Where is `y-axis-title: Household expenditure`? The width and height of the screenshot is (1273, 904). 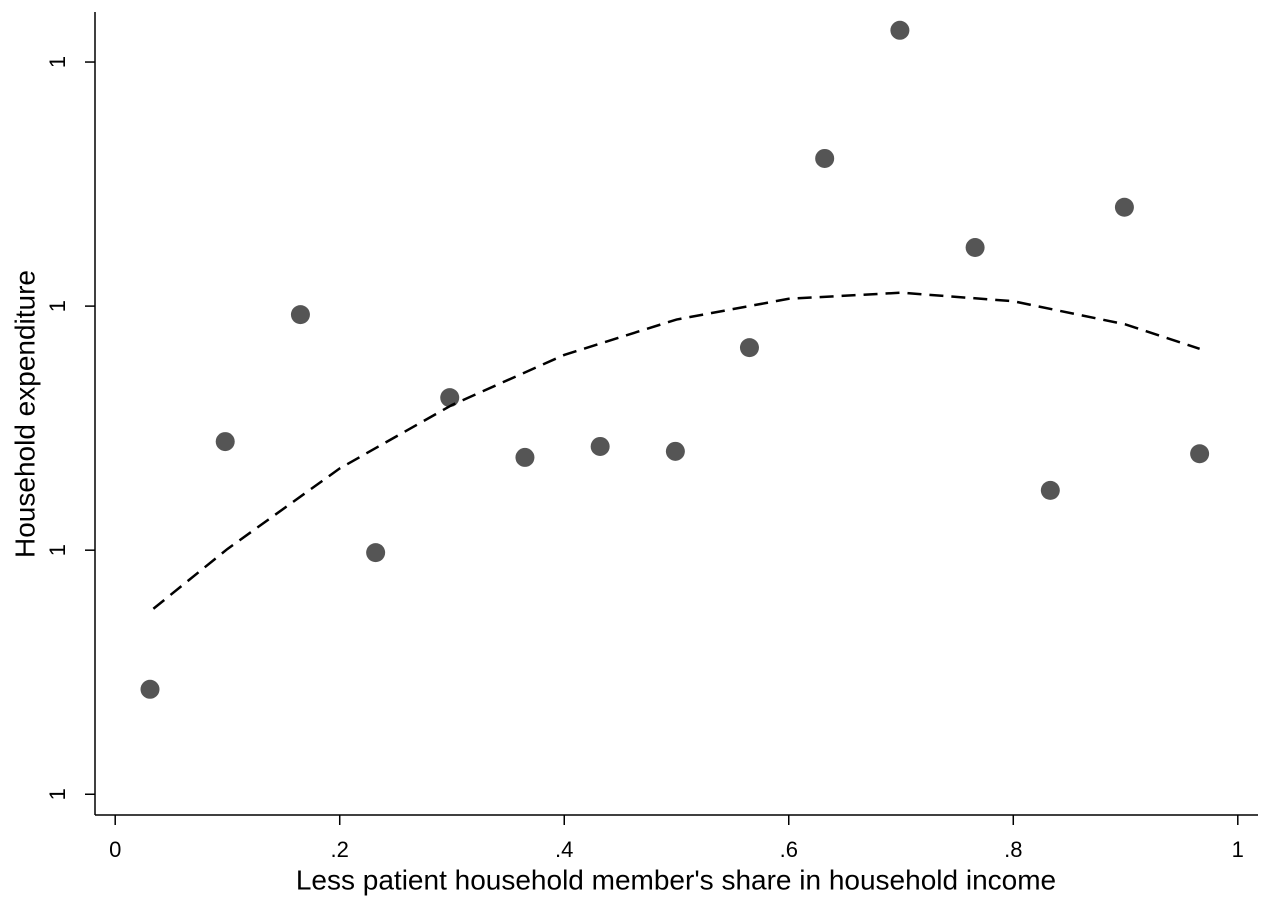 y-axis-title: Household expenditure is located at coordinates (24, 414).